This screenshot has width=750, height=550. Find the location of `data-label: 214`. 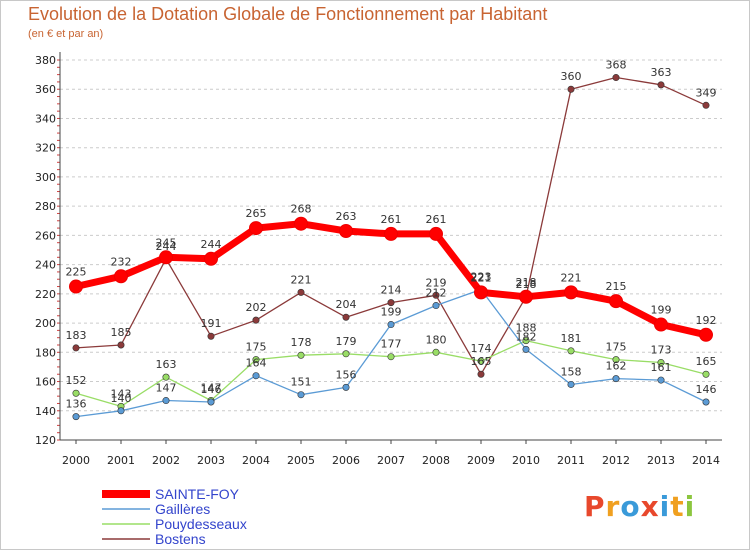

data-label: 214 is located at coordinates (391, 290).